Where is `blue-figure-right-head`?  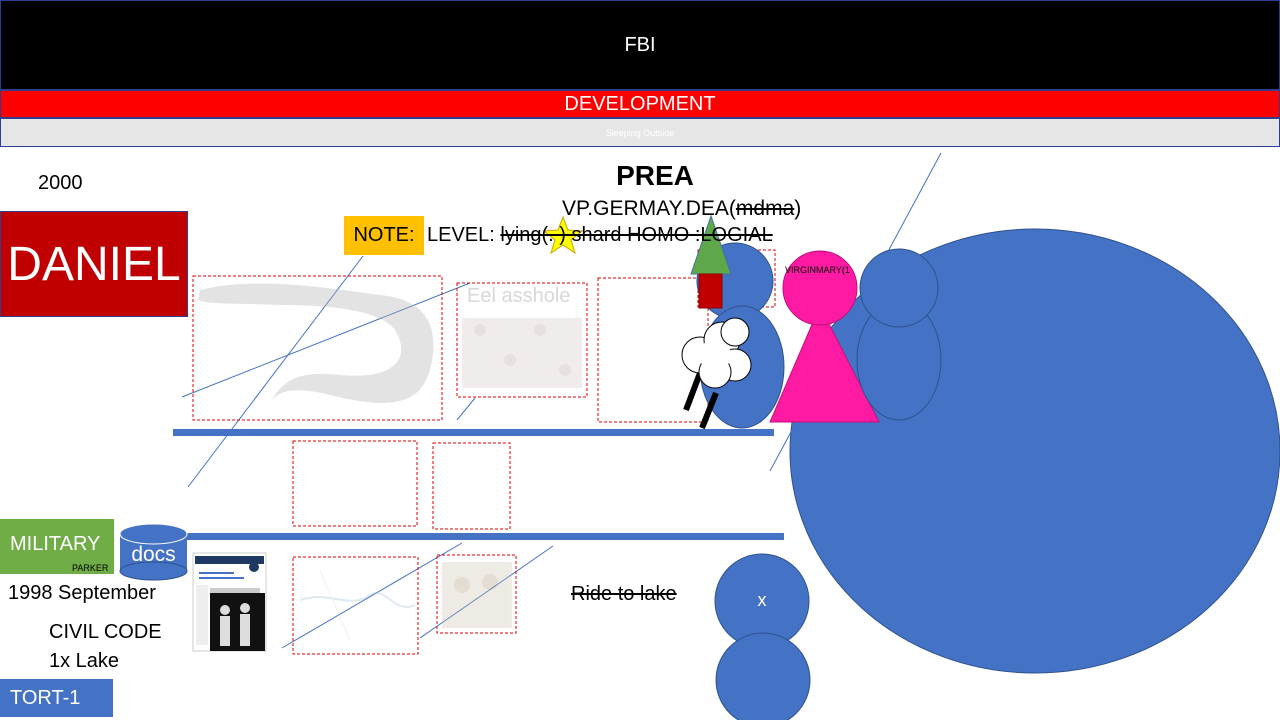 blue-figure-right-head is located at coordinates (899, 288).